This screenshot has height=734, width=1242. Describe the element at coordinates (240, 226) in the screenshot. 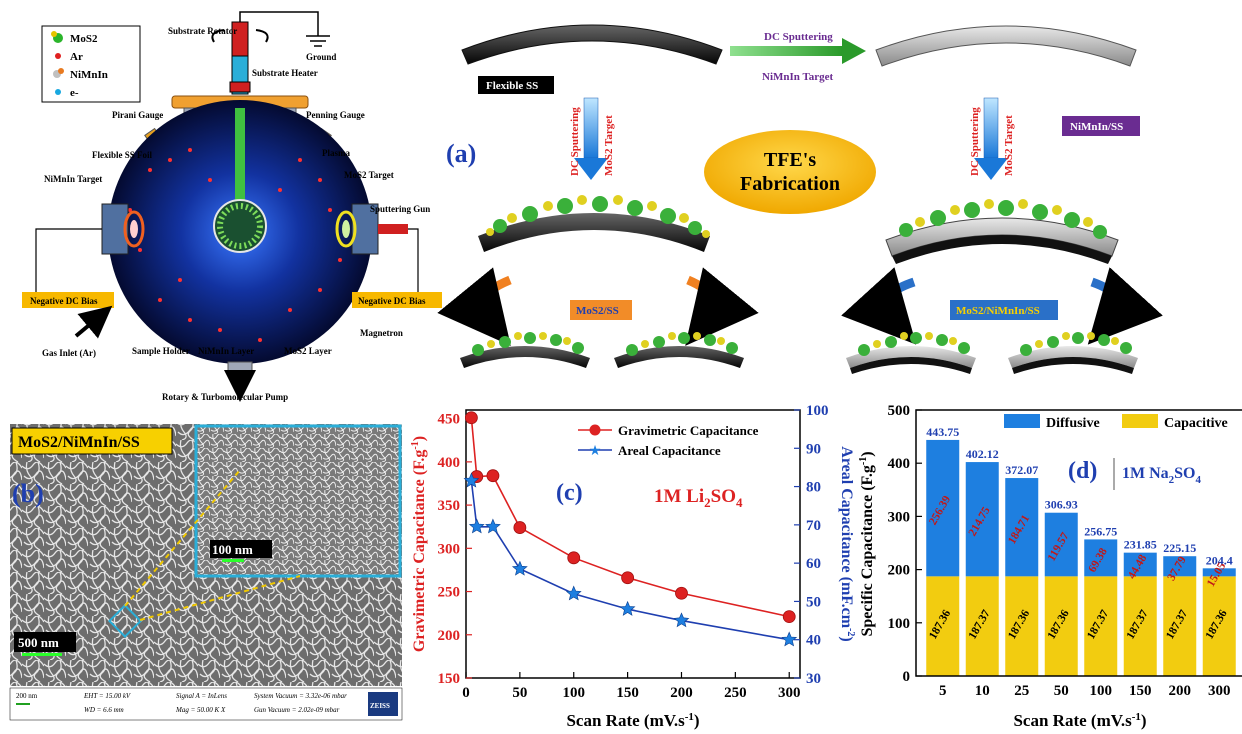

I see `foil-dots` at that location.